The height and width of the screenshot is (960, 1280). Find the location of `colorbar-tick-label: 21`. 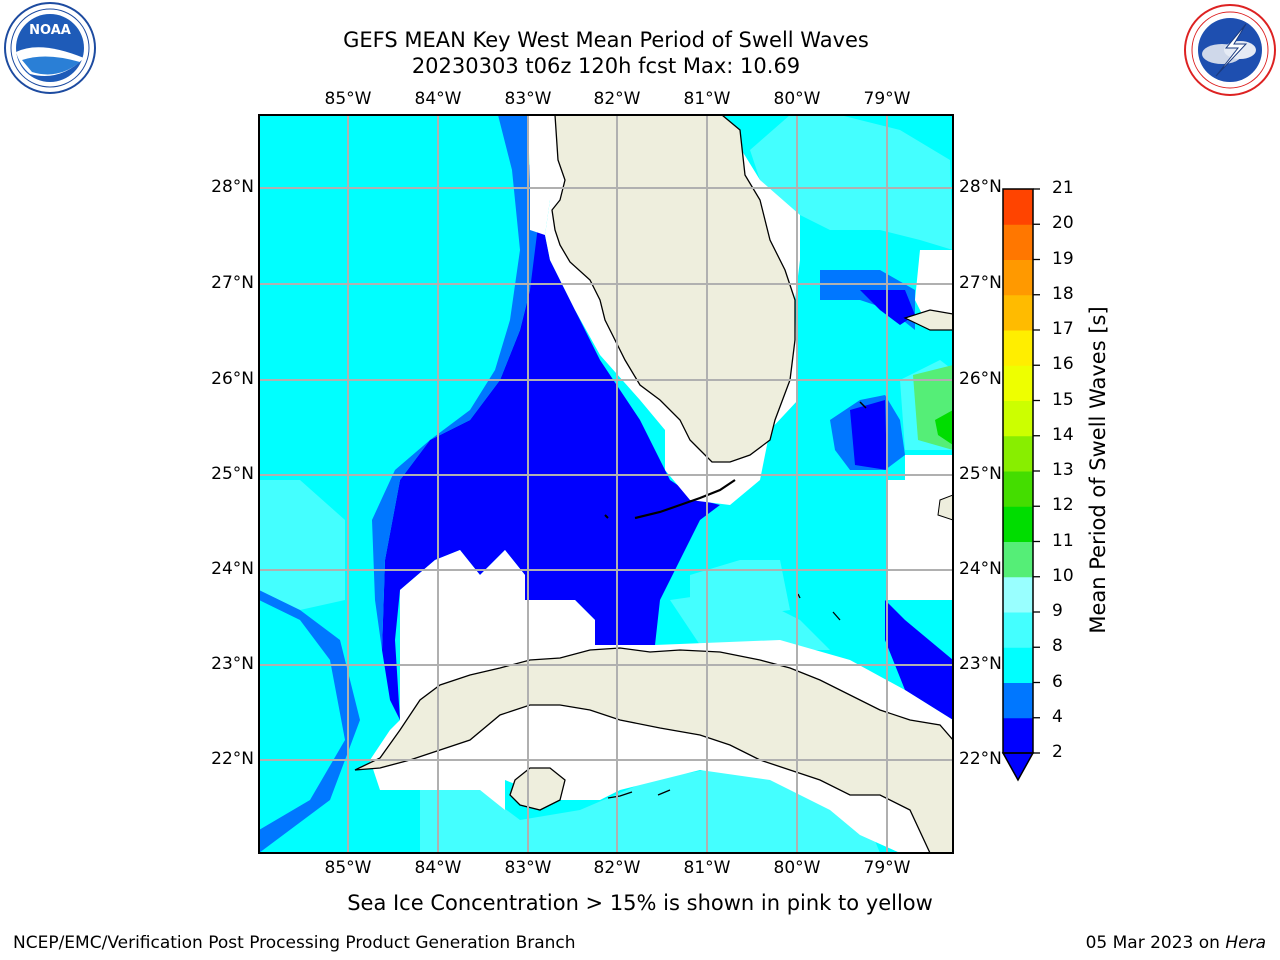

colorbar-tick-label: 21 is located at coordinates (1063, 188).